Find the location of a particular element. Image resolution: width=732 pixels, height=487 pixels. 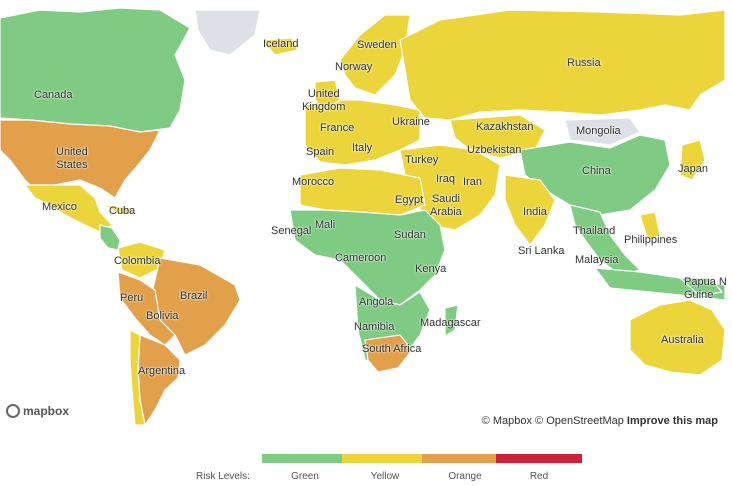

label-kenya: Kenya is located at coordinates (431, 269).